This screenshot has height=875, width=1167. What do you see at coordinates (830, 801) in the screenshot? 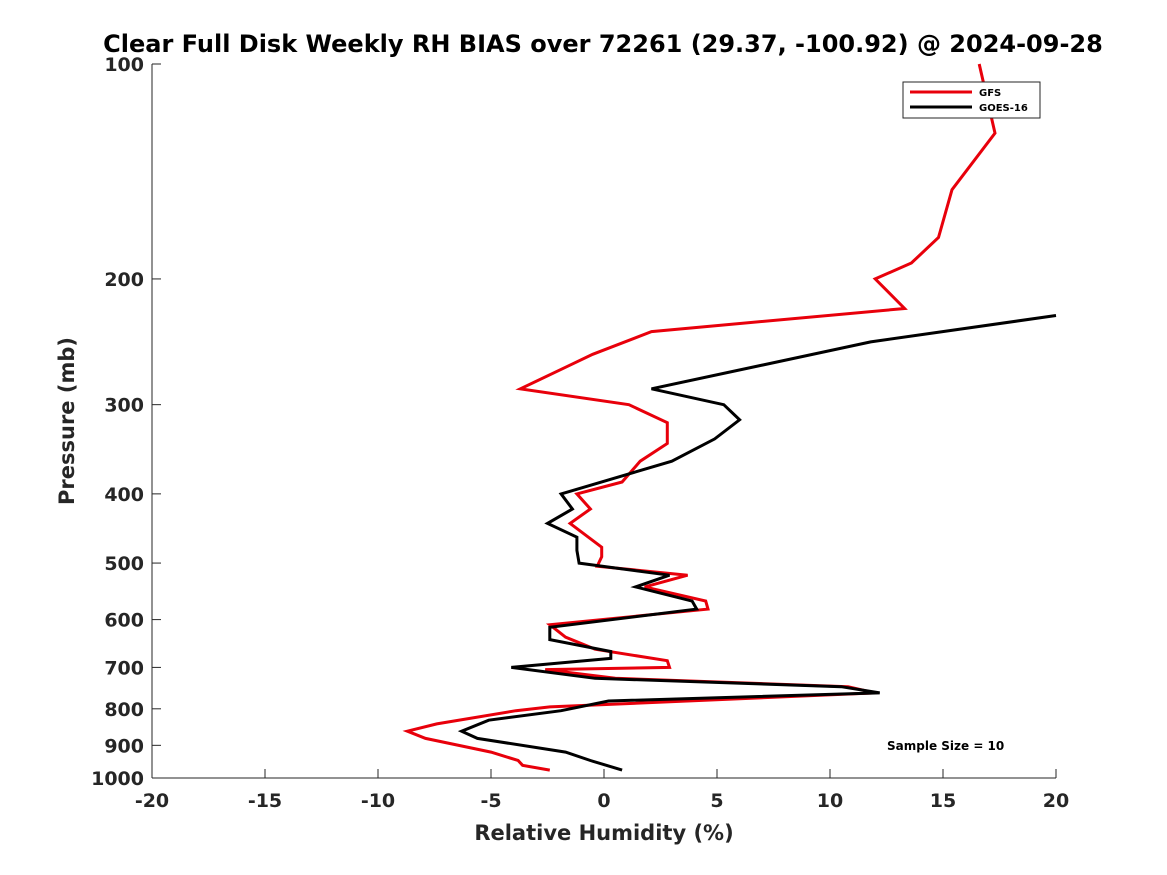
I see `x-tick-label: 10` at bounding box center [830, 801].